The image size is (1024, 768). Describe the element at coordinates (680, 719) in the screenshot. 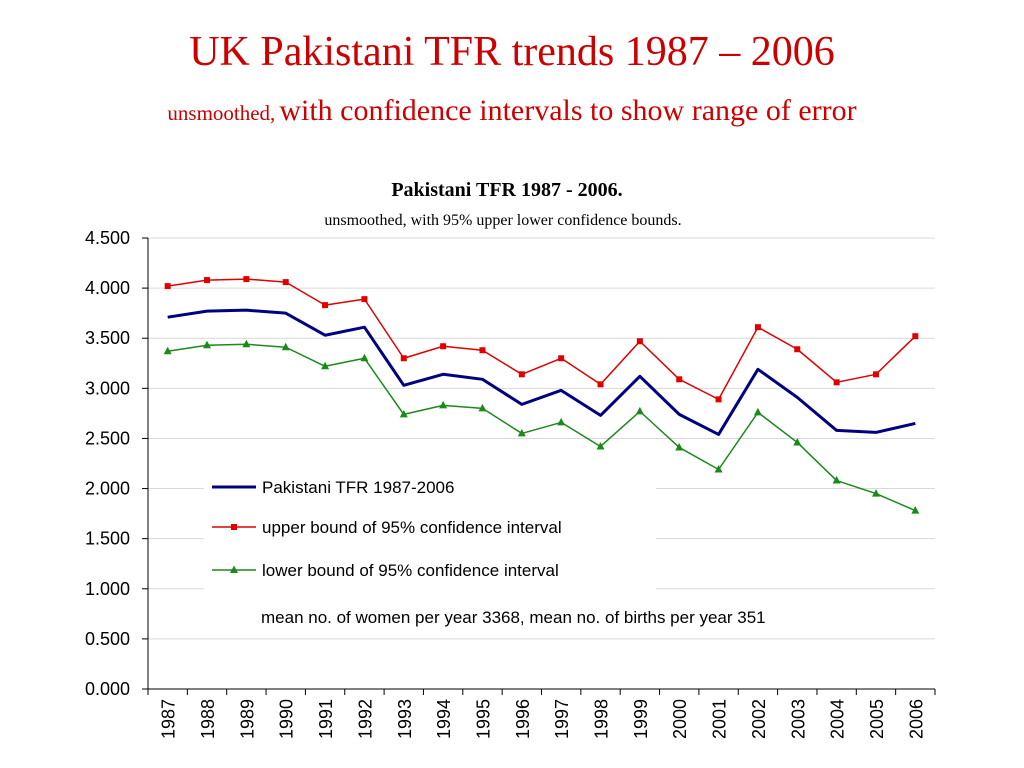

I see `x-tick-label: 2000` at that location.